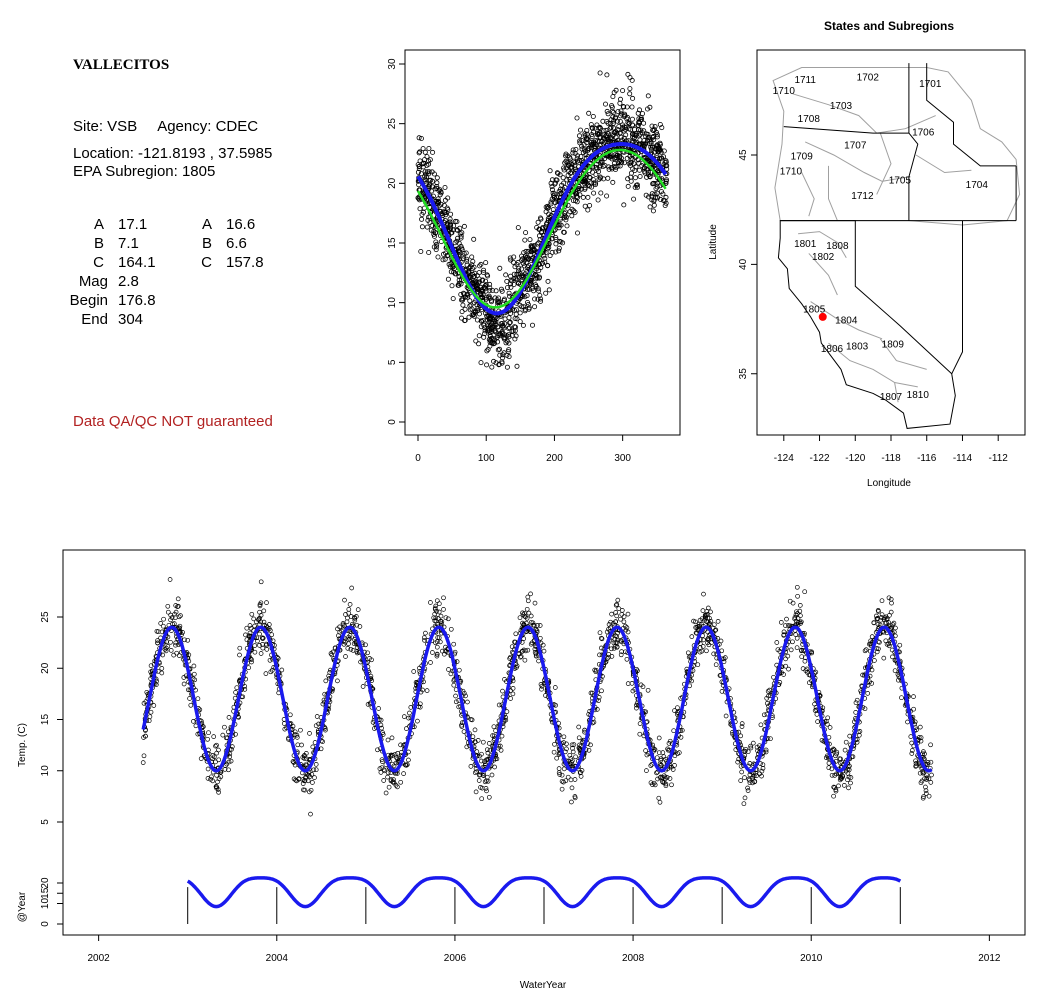 This screenshot has width=1038, height=1001. I want to click on doy-ytick-label: 30, so click(392, 64).